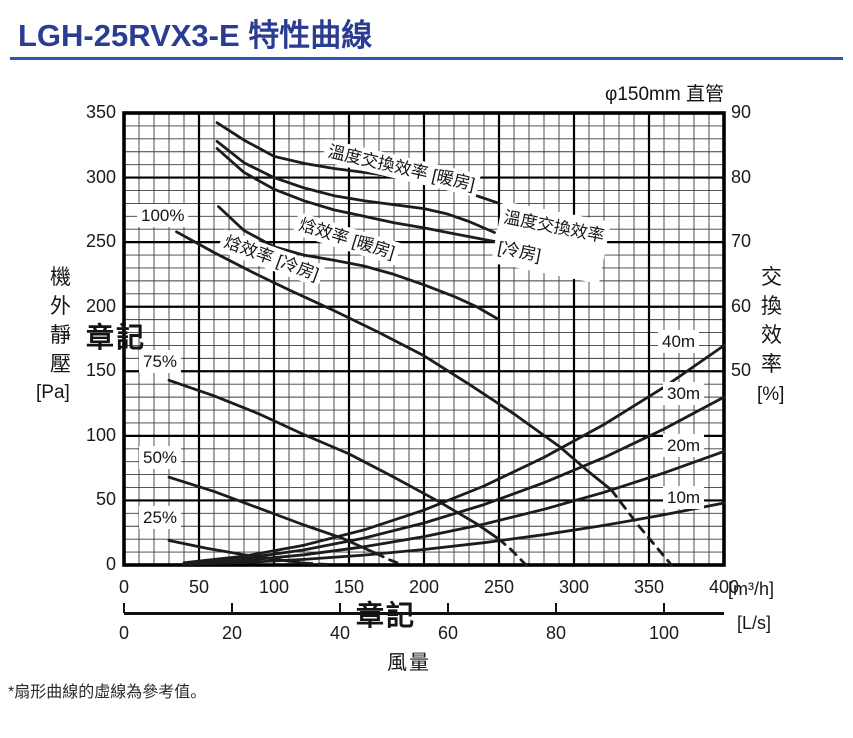 This screenshot has height=738, width=853. What do you see at coordinates (100, 112) in the screenshot?
I see `y-left-tick-350: 350` at bounding box center [100, 112].